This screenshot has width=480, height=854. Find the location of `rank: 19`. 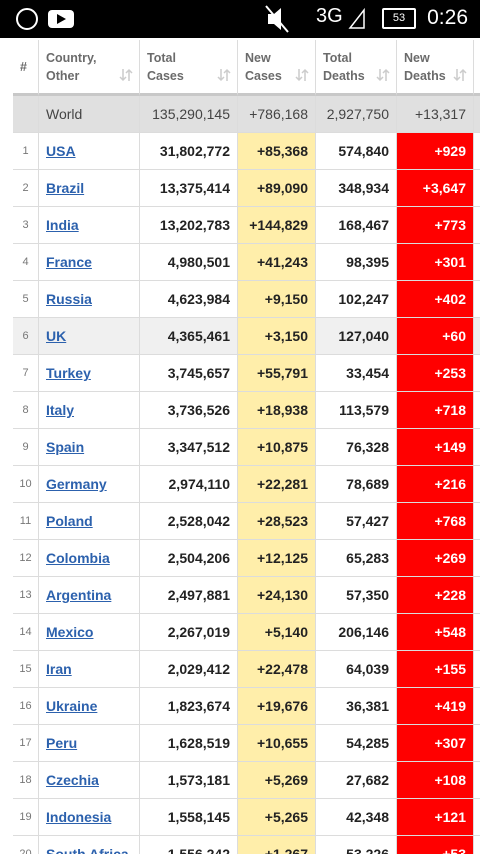

rank: 19 is located at coordinates (26, 817).